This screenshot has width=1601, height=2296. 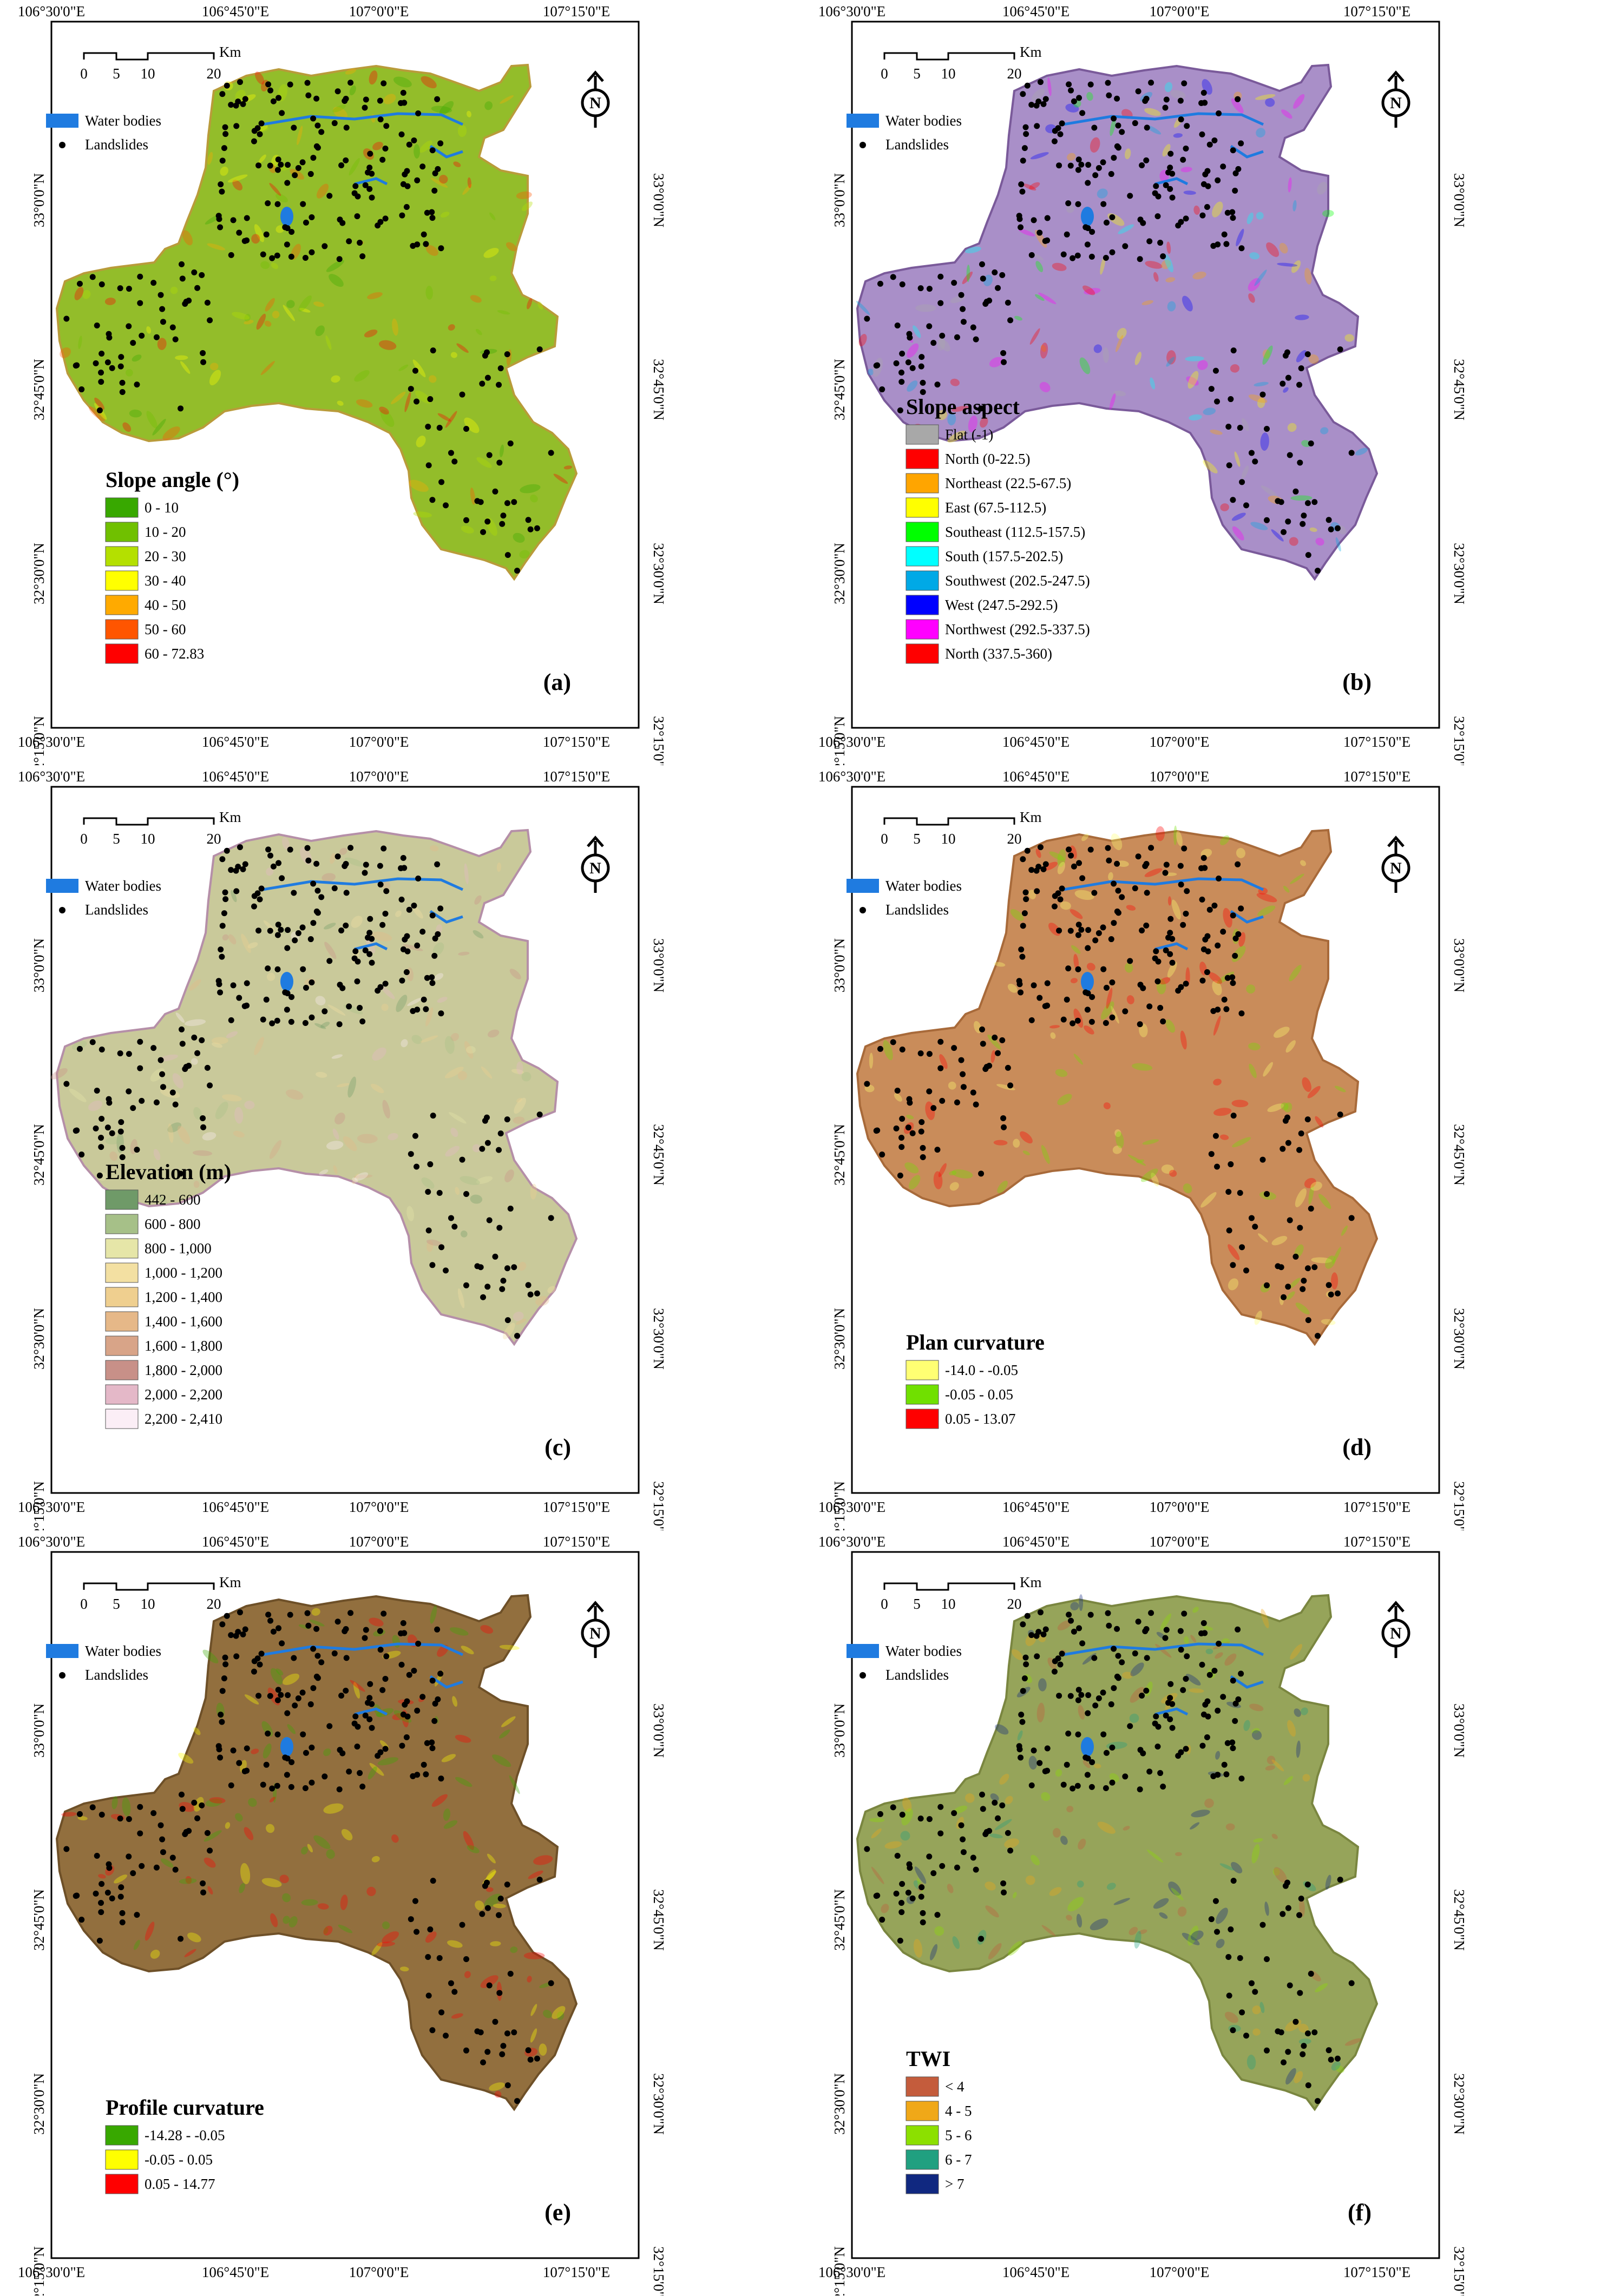 I want to click on legend-item-label: < 4, so click(x=955, y=2086).